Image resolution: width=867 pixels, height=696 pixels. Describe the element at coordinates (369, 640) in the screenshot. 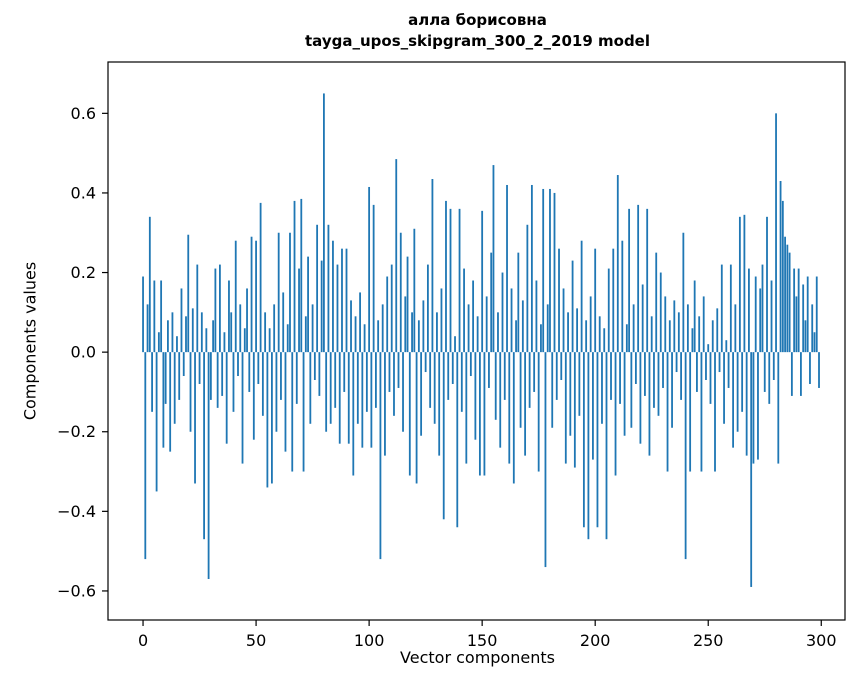

I see `x-tick-label: 100` at that location.